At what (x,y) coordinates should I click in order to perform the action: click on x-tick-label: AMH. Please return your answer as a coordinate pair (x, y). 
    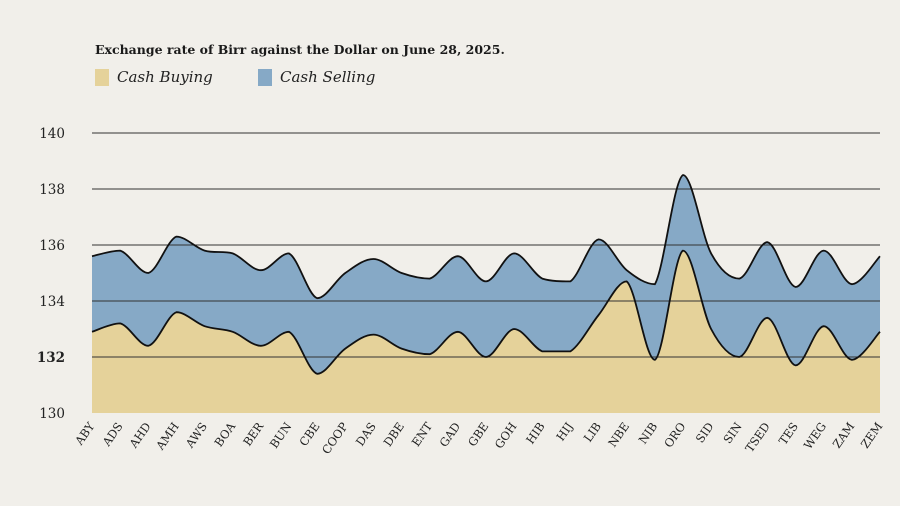
    Looking at the image, I should click on (167, 437).